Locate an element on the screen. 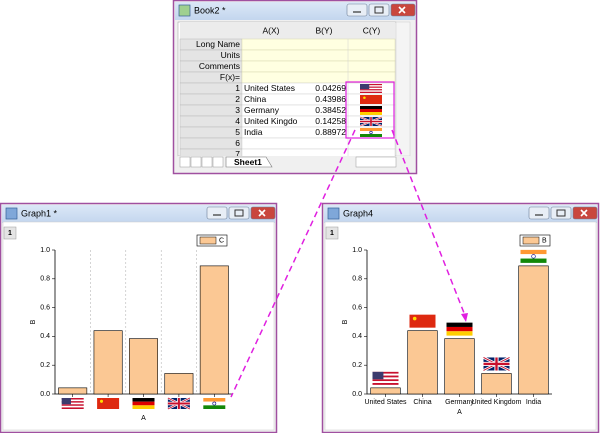  row-number: 3 is located at coordinates (237, 110).